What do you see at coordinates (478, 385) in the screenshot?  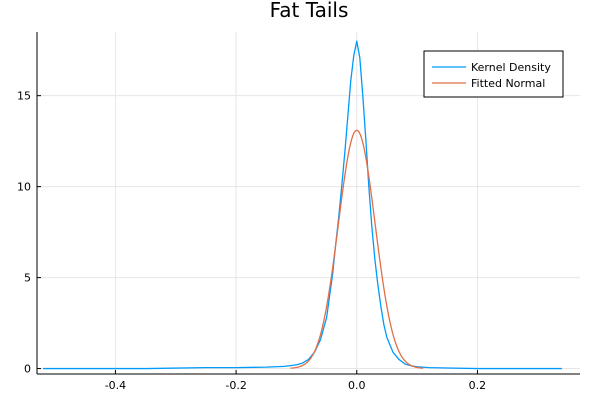 I see `x-tick-label: 0.2` at bounding box center [478, 385].